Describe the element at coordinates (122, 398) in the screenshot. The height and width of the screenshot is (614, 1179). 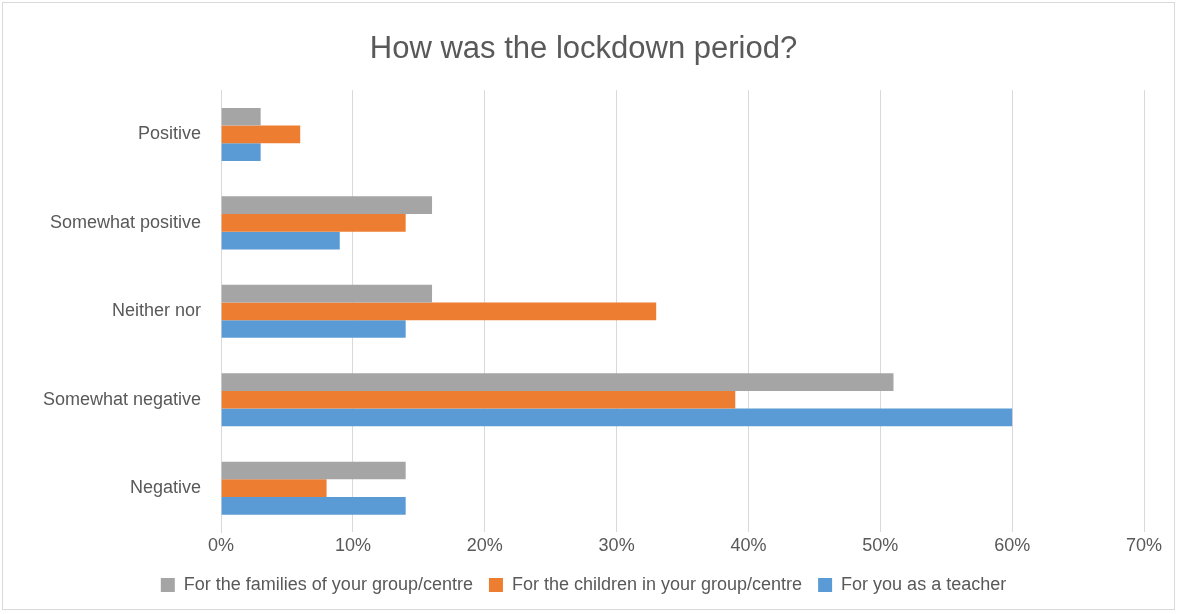
I see `y-tick-label: Somewhat negative` at that location.